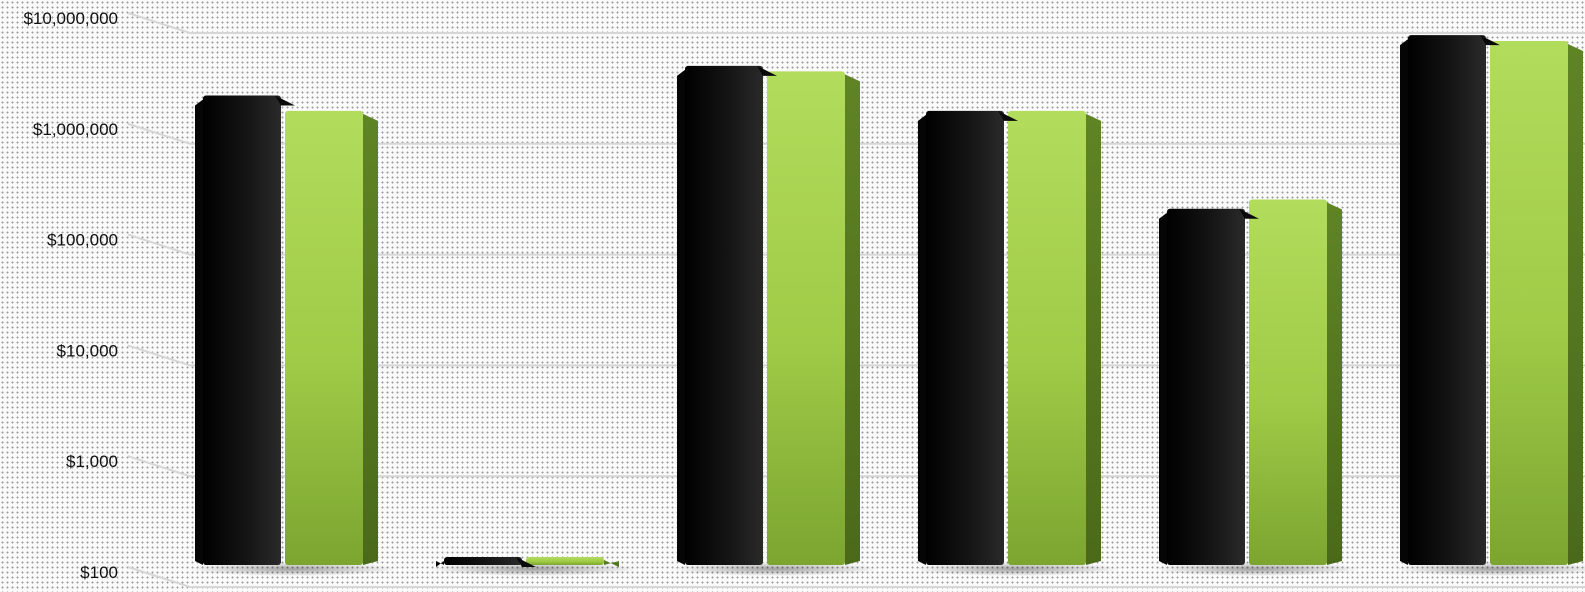 The height and width of the screenshot is (592, 1585). Describe the element at coordinates (75, 129) in the screenshot. I see `y-tick-label-4: $1,000,000` at that location.